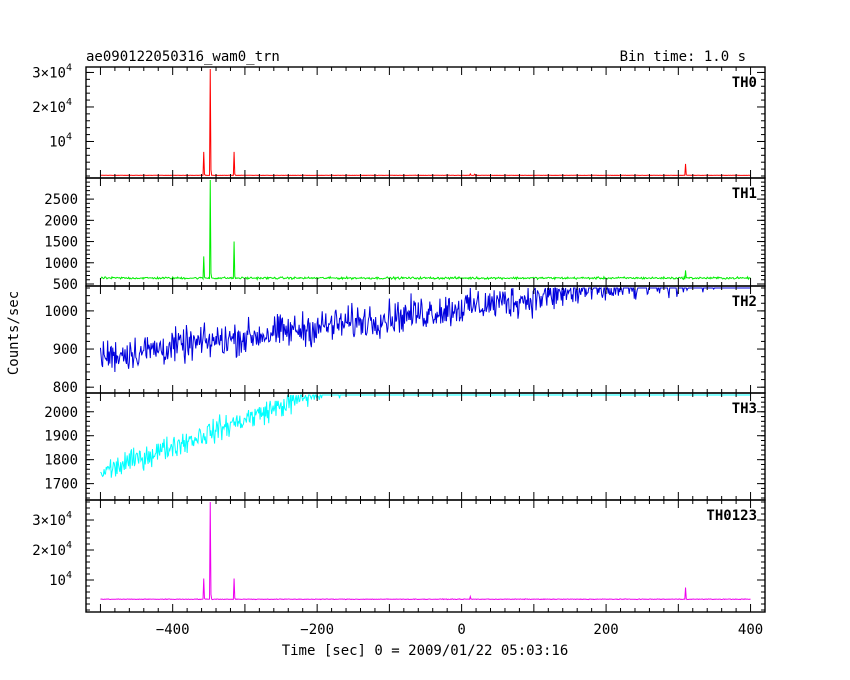 This screenshot has height=680, width=850. What do you see at coordinates (317, 630) in the screenshot?
I see `x-tick-label: −200` at bounding box center [317, 630].